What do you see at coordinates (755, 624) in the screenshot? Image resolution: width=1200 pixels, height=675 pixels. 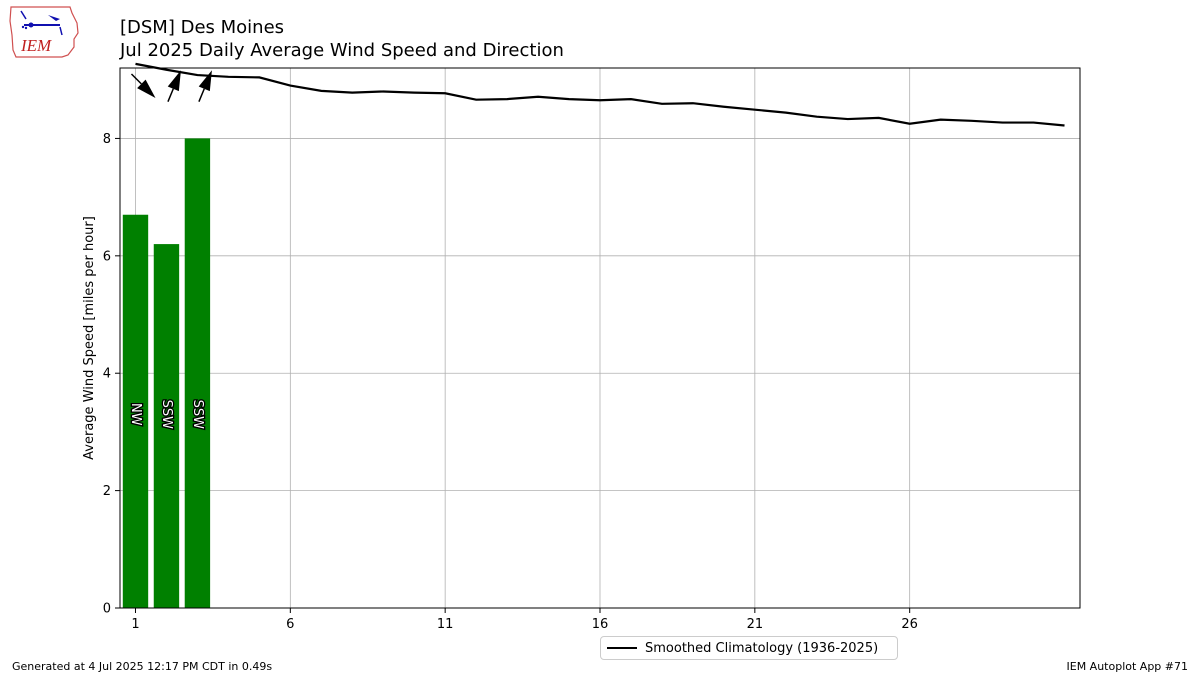 I see `x-tick-label: 21` at bounding box center [755, 624].